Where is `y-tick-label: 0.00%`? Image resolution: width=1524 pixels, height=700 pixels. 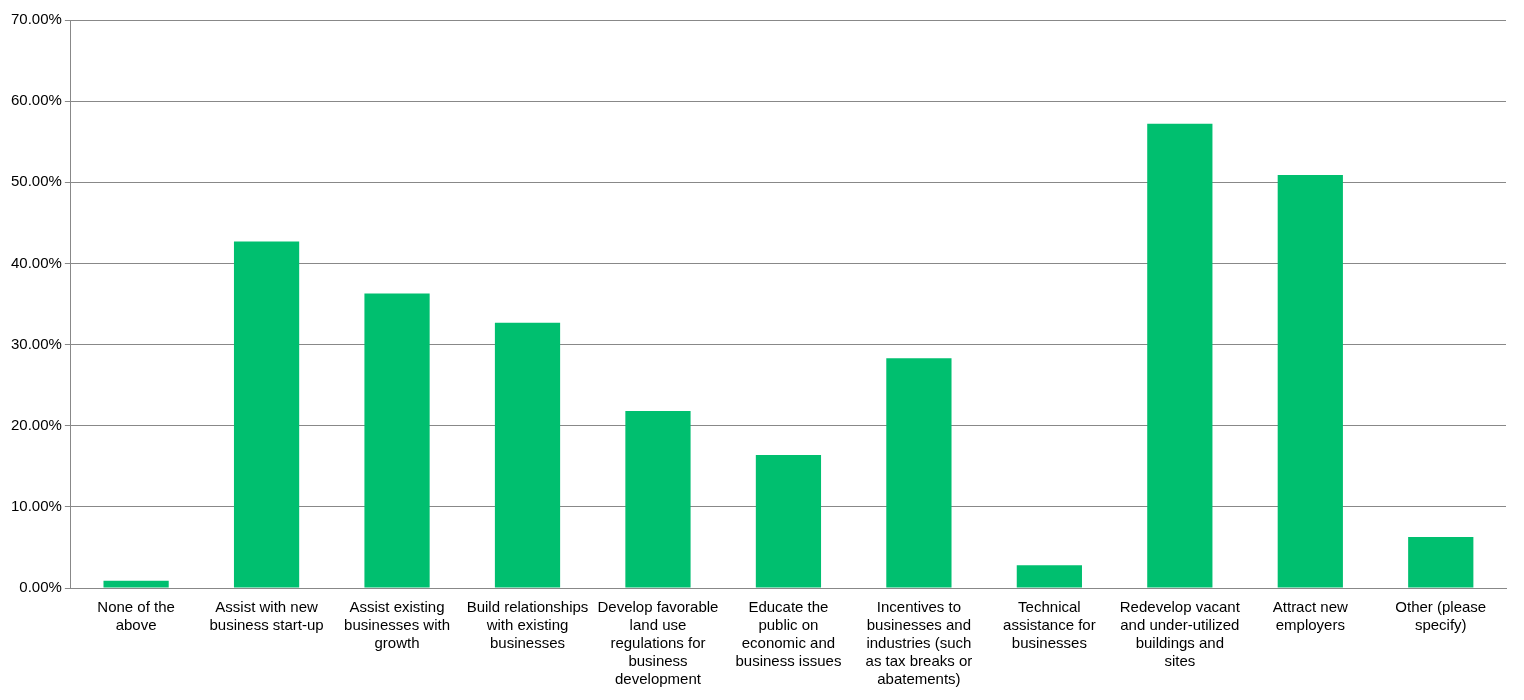 y-tick-label: 0.00% is located at coordinates (40, 587).